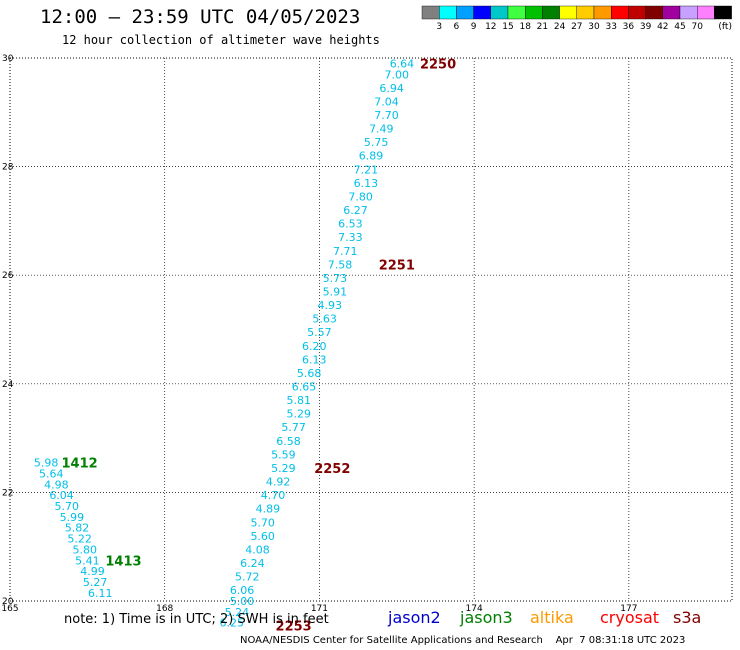 The width and height of the screenshot is (740, 650). I want to click on y-tick-label: 20, so click(8, 602).